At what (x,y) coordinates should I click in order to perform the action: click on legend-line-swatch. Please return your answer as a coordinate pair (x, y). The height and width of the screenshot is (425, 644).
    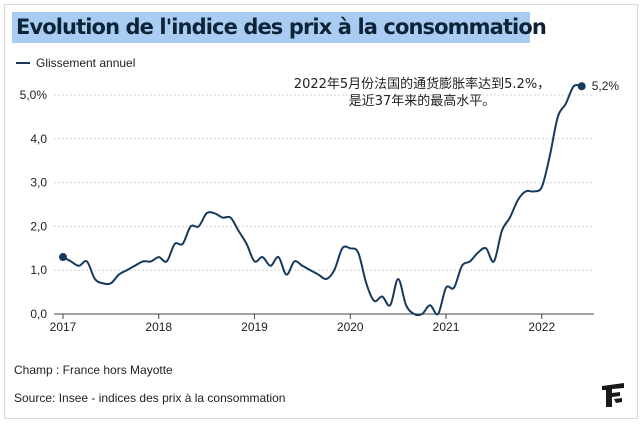
    Looking at the image, I should click on (23, 63).